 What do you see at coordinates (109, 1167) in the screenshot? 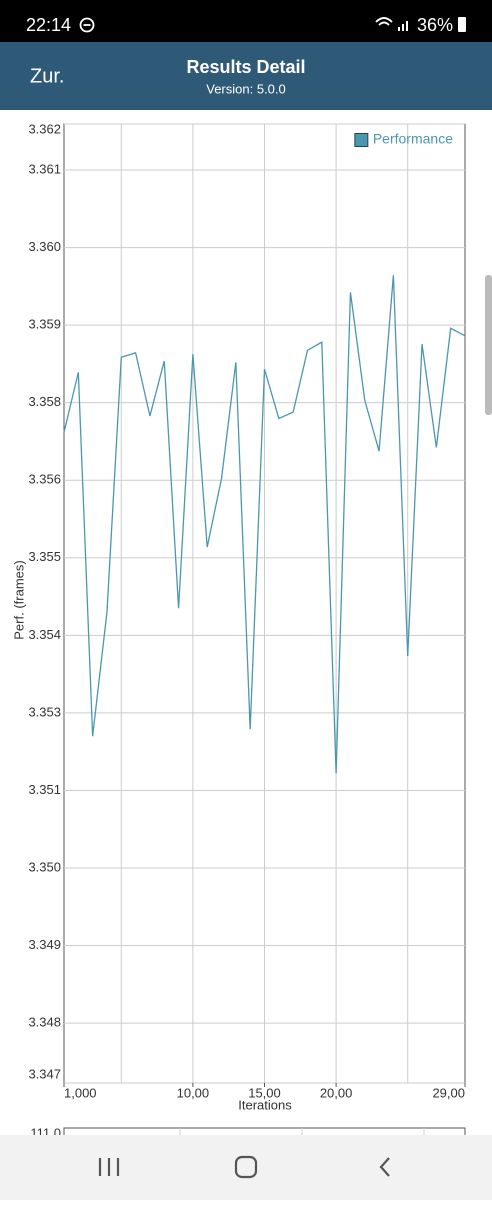
I see `recents-button` at bounding box center [109, 1167].